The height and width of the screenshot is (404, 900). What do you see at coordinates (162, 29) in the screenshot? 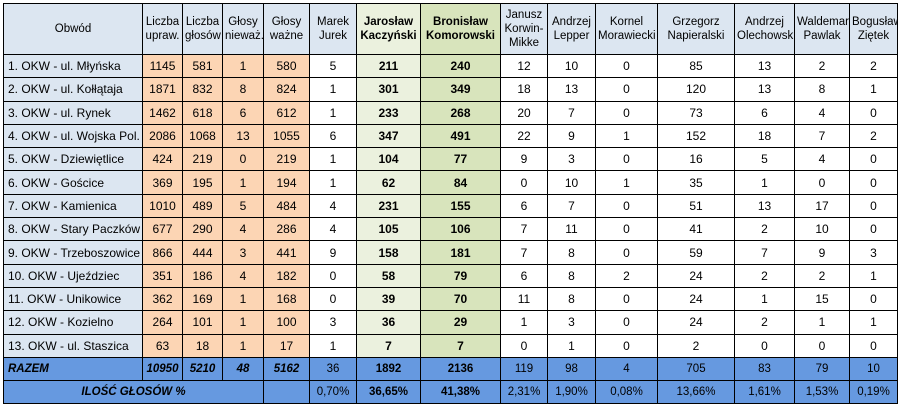
I see `header-uprawnieni: Liczba upraw.` at bounding box center [162, 29].